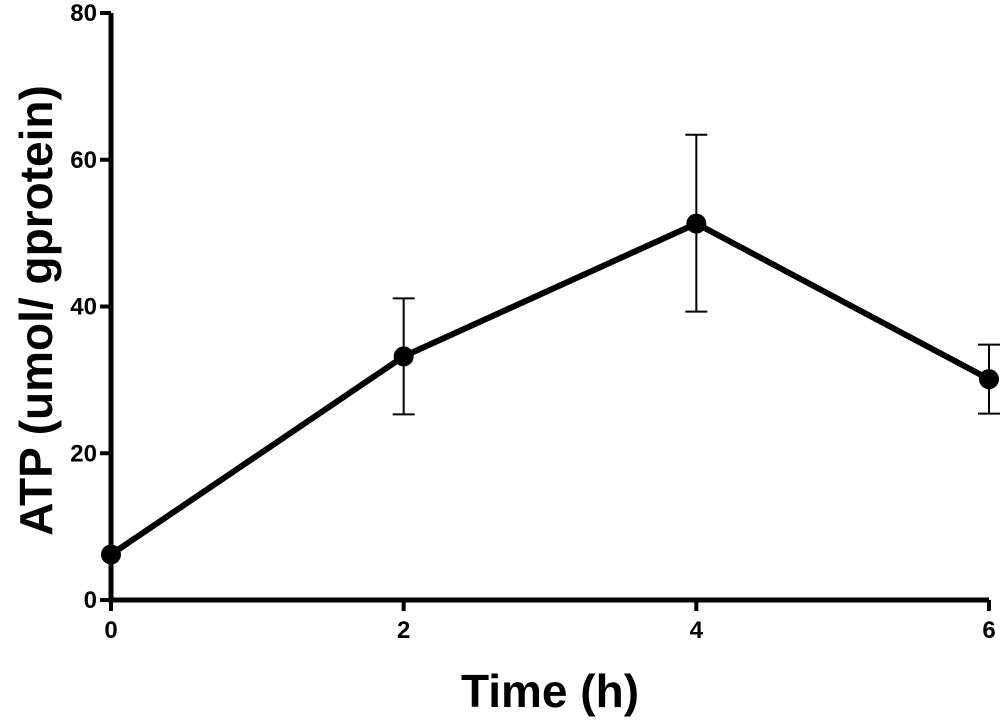 The image size is (1000, 721). What do you see at coordinates (83, 307) in the screenshot?
I see `y-tick-label: 40` at bounding box center [83, 307].